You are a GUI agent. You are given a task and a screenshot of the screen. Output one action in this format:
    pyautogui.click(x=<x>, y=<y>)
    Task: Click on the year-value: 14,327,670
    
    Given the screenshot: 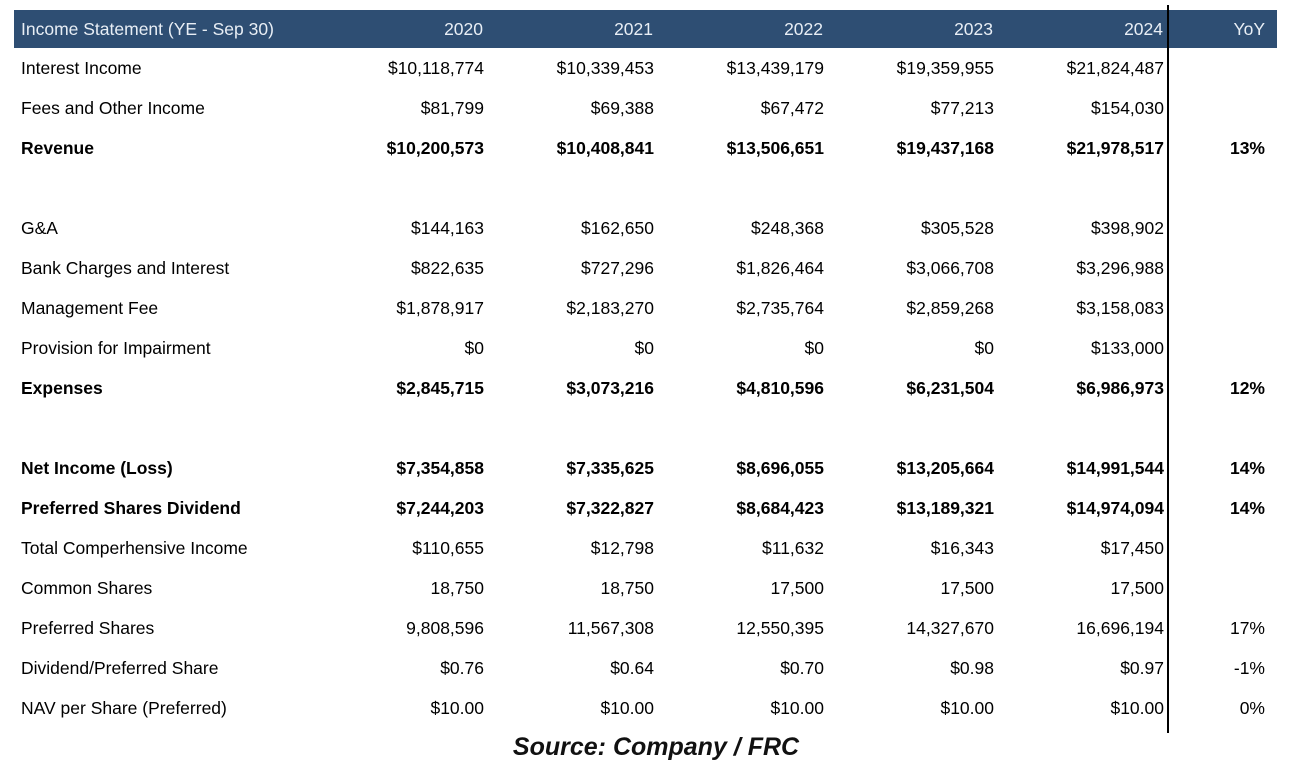 What is the action you would take?
    pyautogui.click(x=950, y=627)
    